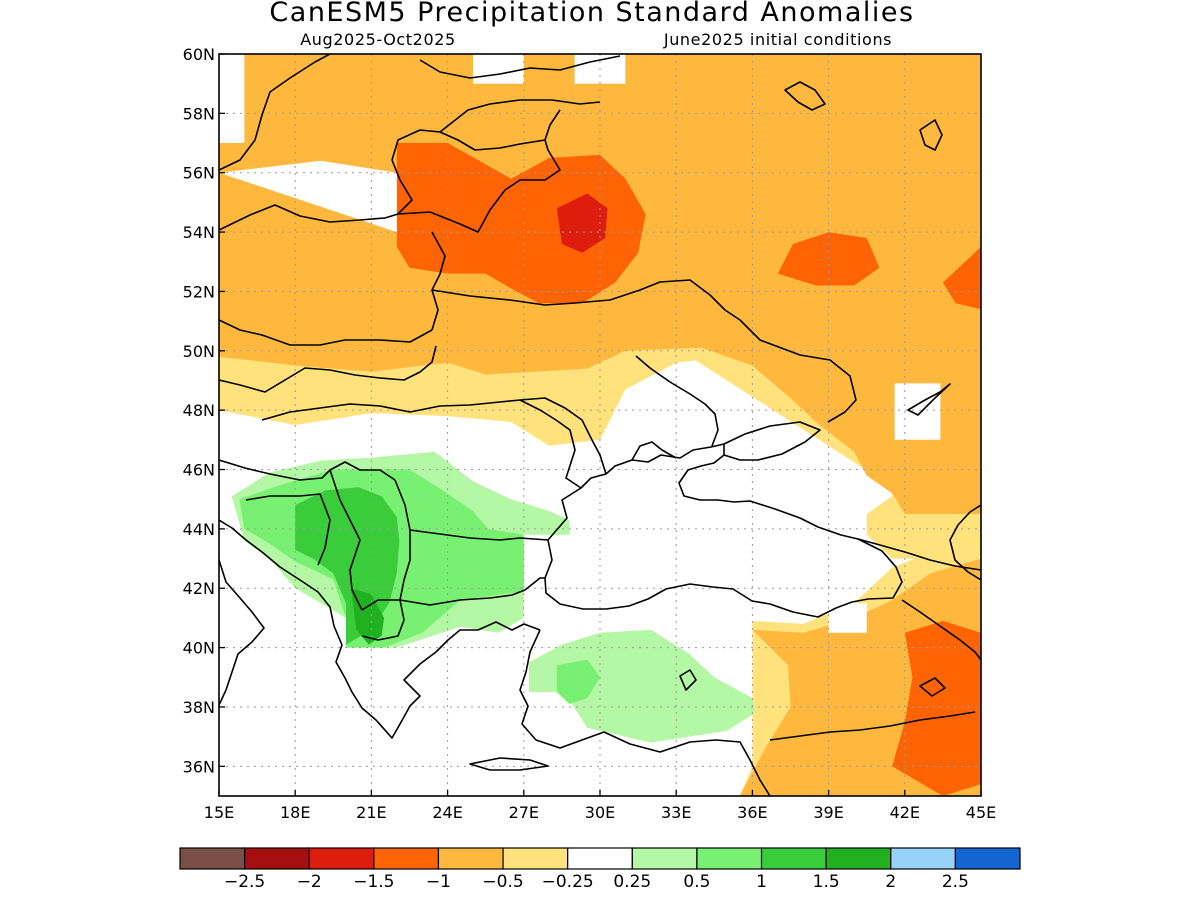 This screenshot has height=900, width=1200. Describe the element at coordinates (600, 806) in the screenshot. I see `longitude-axis: 15E 18E 21E 24E 27E 30E 33E 36E 39E 42E 45E` at that location.